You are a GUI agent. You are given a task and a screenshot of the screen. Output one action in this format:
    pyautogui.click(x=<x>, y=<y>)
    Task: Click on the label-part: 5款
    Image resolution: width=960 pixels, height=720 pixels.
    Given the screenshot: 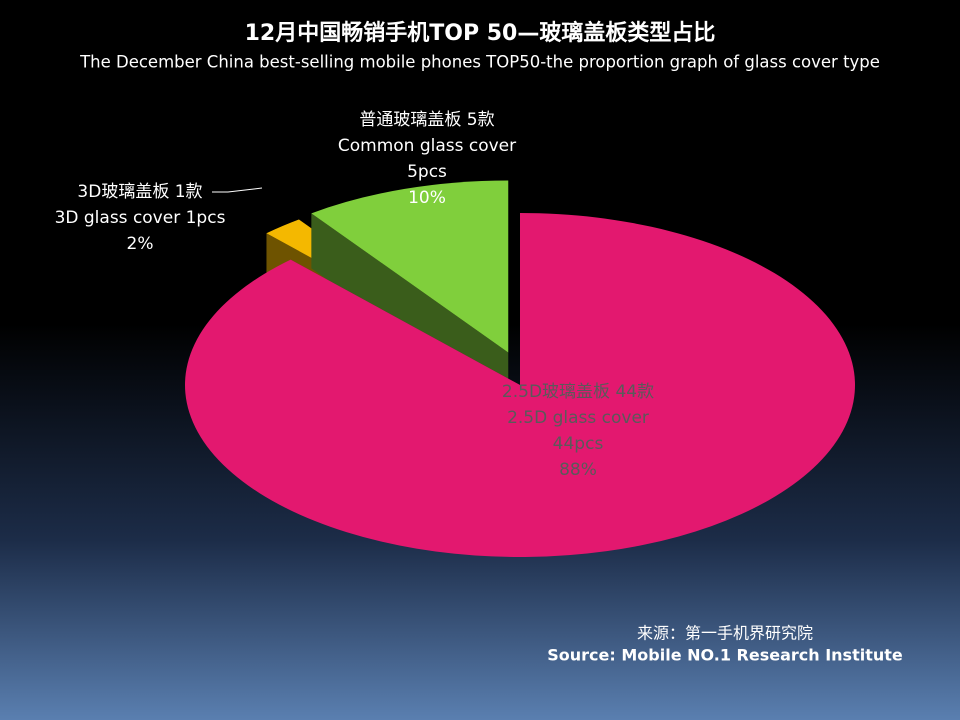 What is the action you would take?
    pyautogui.click(x=481, y=120)
    